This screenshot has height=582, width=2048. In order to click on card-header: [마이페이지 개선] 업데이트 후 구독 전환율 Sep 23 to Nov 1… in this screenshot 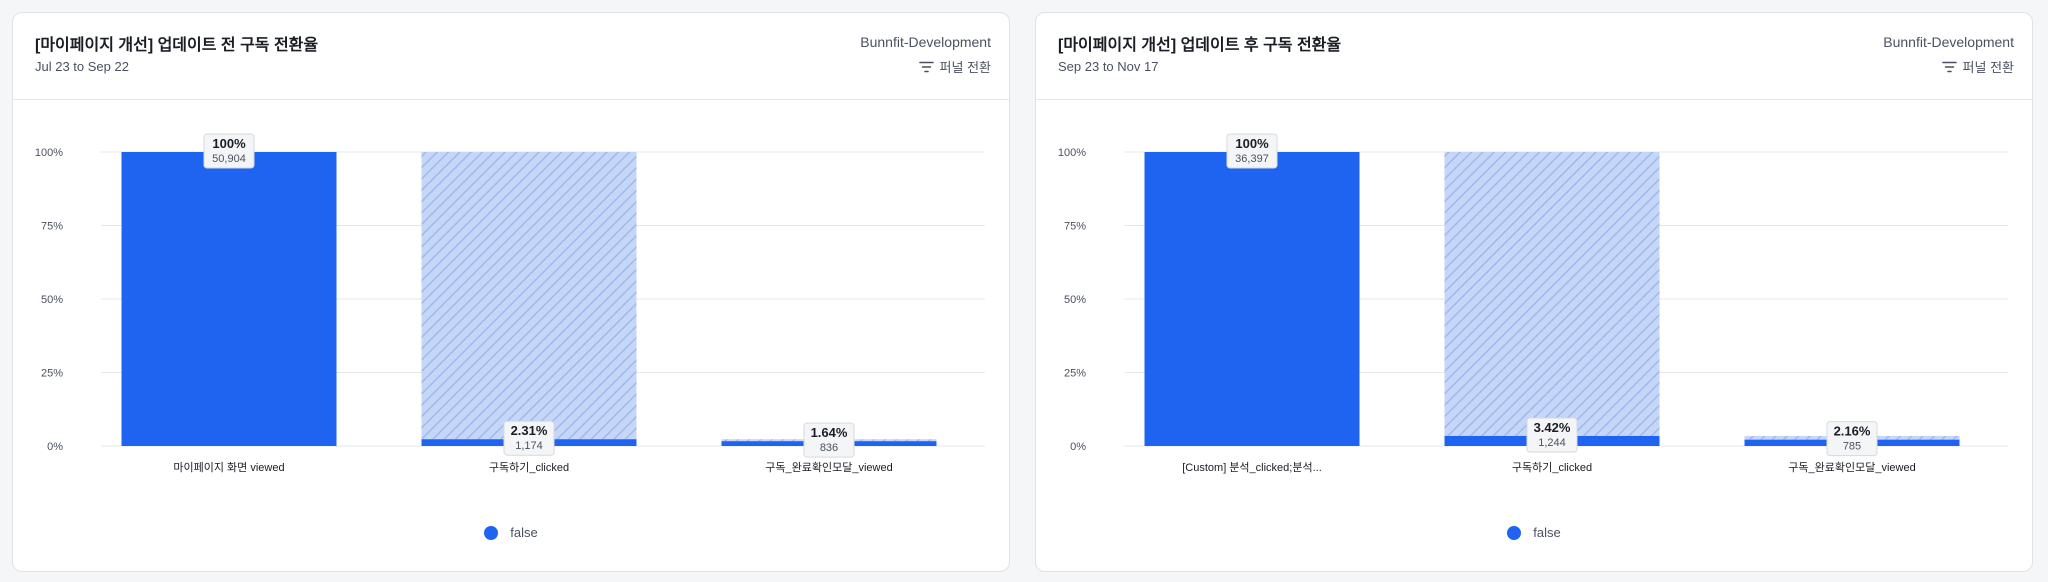, I will do `click(1534, 56)`.